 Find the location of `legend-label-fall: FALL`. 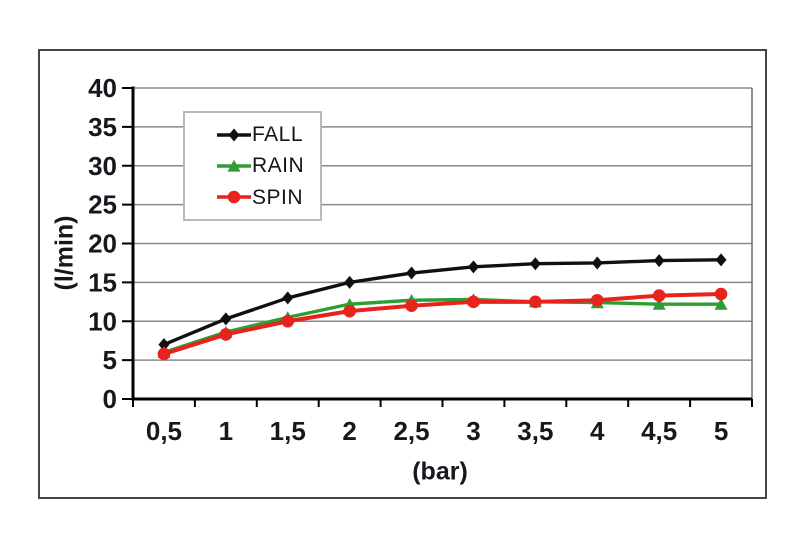

legend-label-fall: FALL is located at coordinates (278, 135).